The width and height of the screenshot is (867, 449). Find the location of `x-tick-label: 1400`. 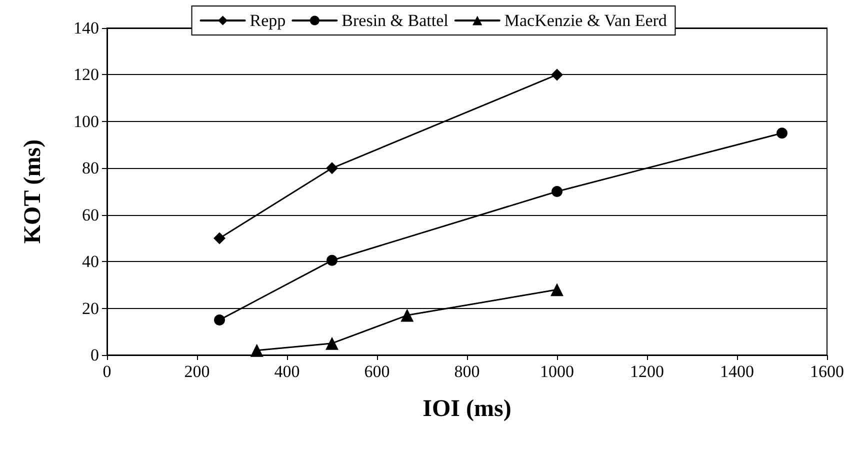

x-tick-label: 1400 is located at coordinates (737, 371).